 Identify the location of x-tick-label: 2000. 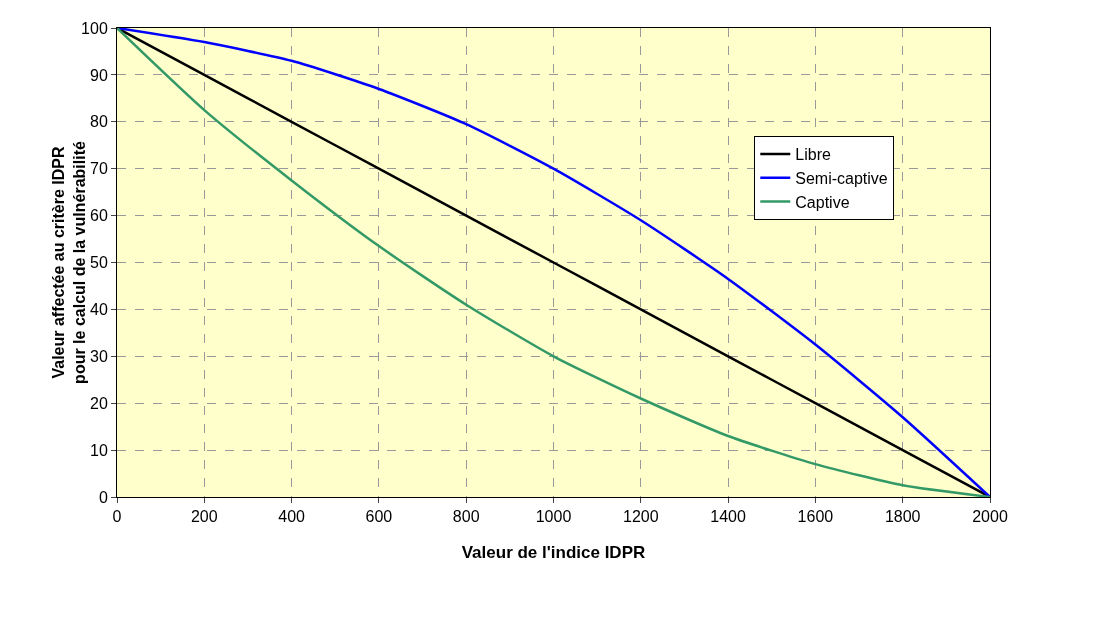
(990, 517).